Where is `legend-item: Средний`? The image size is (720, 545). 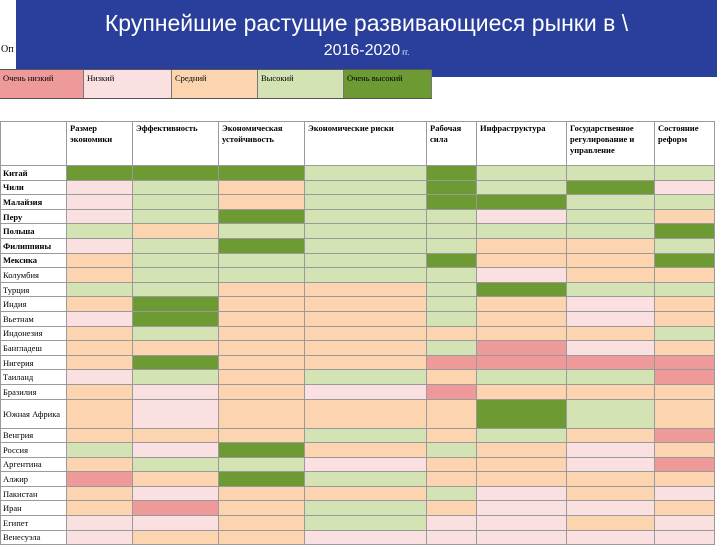 legend-item: Средний is located at coordinates (215, 84).